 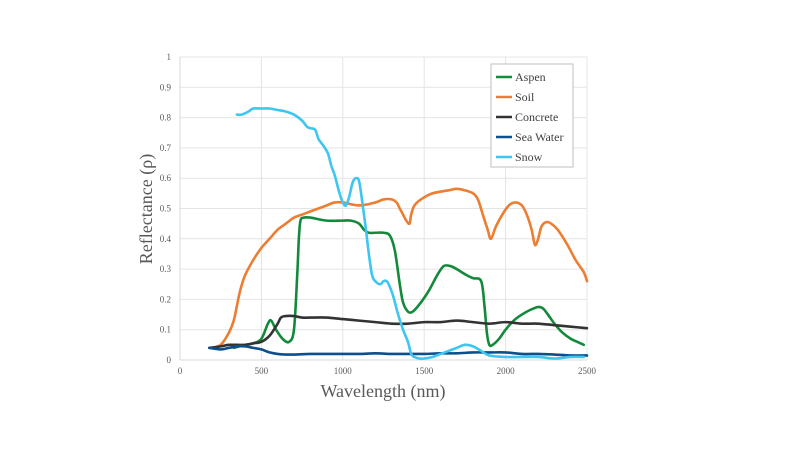 What do you see at coordinates (169, 57) in the screenshot?
I see `y-tick-label: 1` at bounding box center [169, 57].